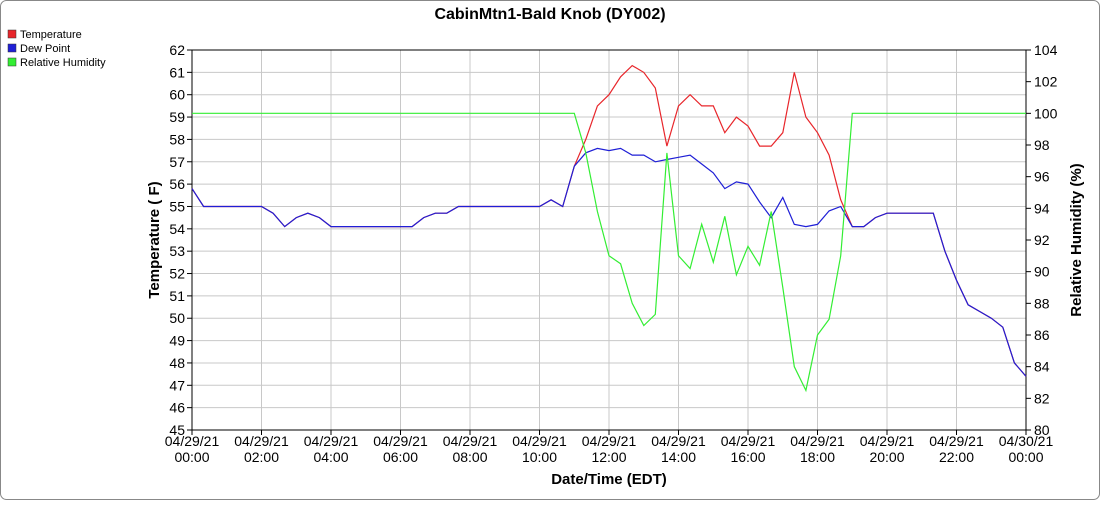 The width and height of the screenshot is (1100, 505). I want to click on y-tick-label: 47, so click(177, 385).